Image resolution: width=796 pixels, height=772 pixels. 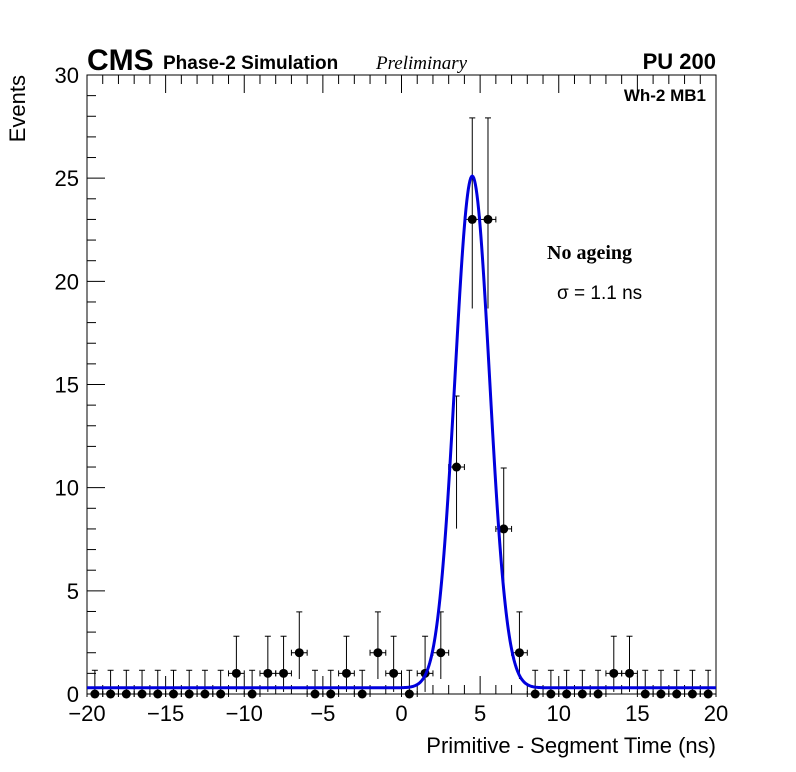 I want to click on condition-label: No ageing, so click(x=589, y=253).